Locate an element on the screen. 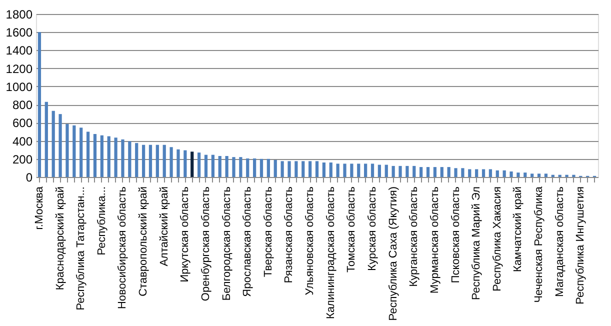  y-tick-label: 1200 is located at coordinates (19, 69).